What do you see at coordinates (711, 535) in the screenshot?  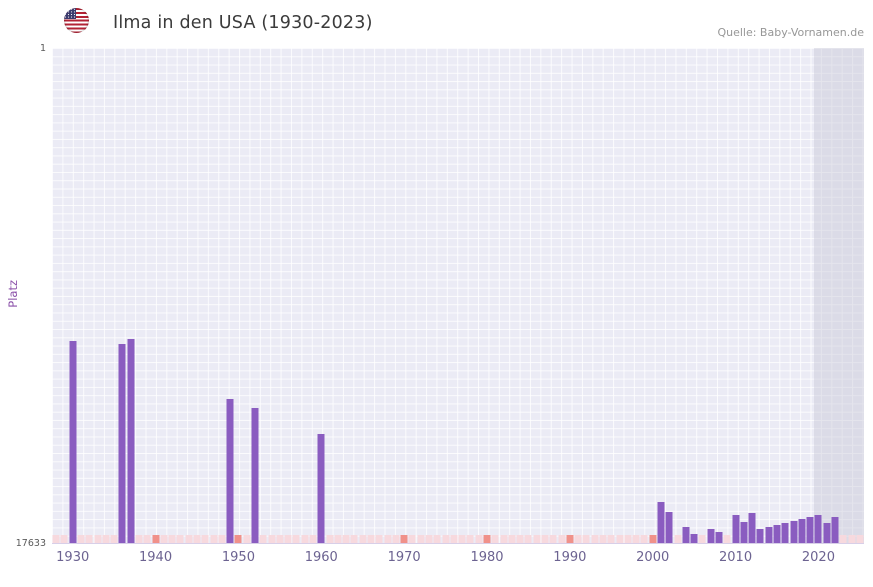 I see `rank-bar-2007` at bounding box center [711, 535].